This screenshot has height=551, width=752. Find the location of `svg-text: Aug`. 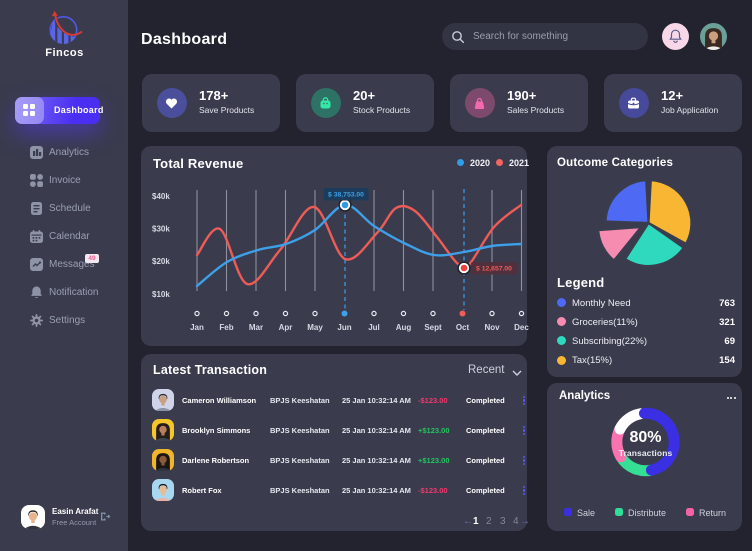

svg-text: Aug is located at coordinates (404, 327).